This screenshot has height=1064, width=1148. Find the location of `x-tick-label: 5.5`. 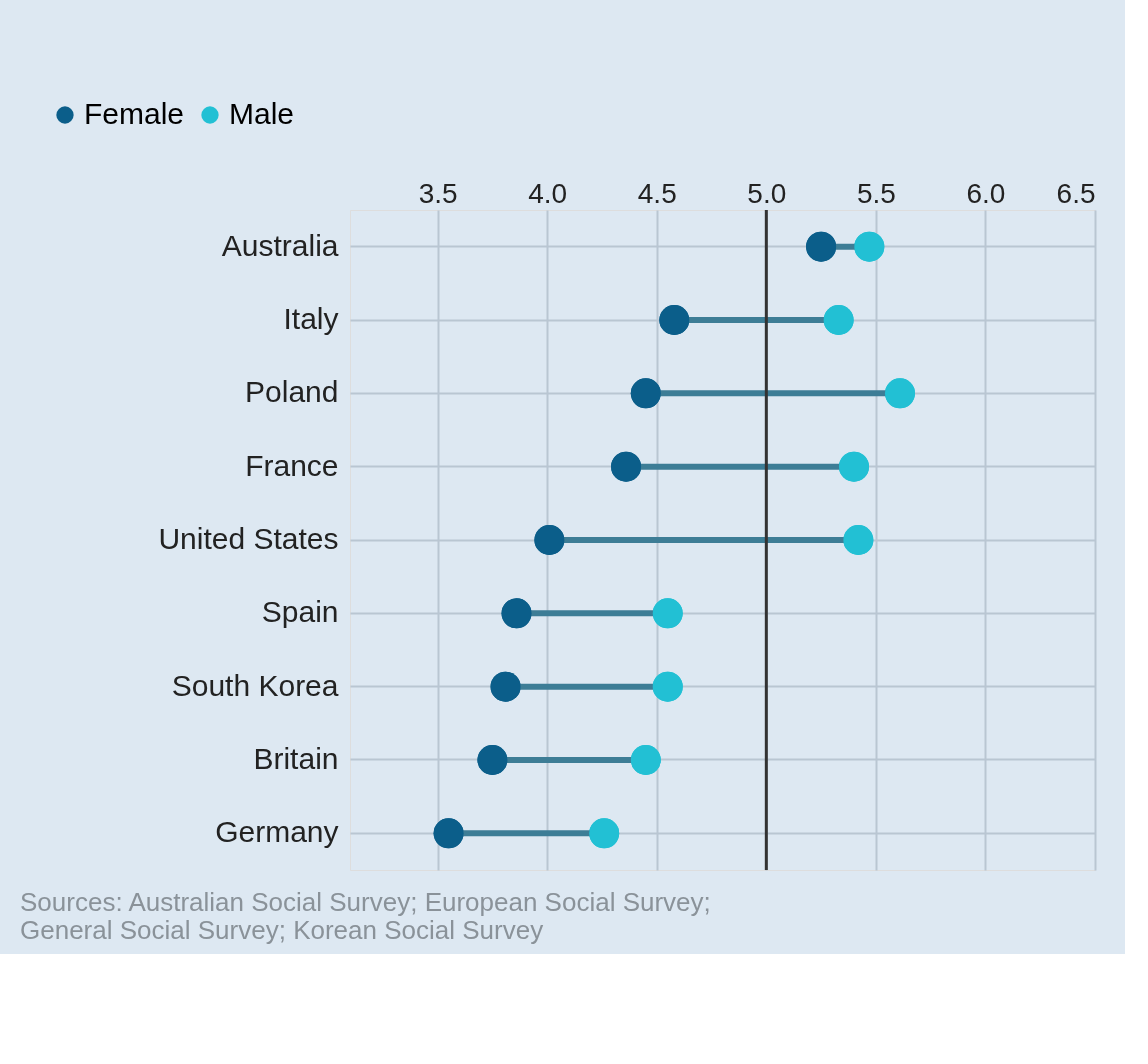

x-tick-label: 5.5 is located at coordinates (876, 193).